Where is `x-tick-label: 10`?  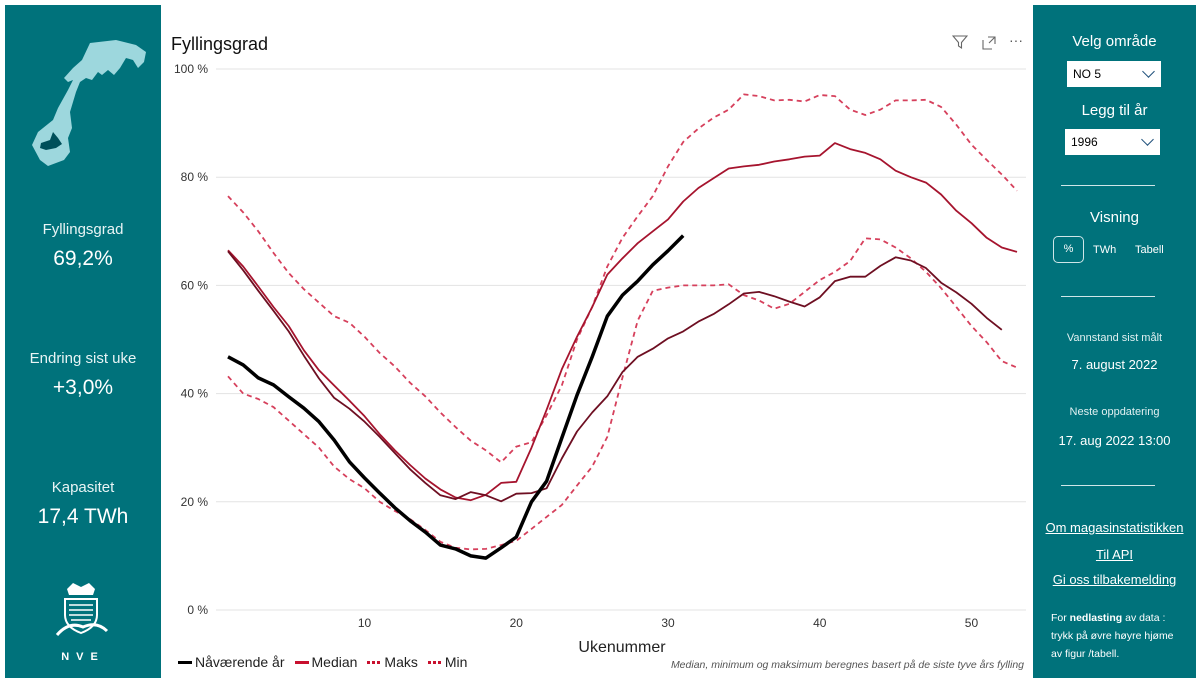
x-tick-label: 10 is located at coordinates (365, 623).